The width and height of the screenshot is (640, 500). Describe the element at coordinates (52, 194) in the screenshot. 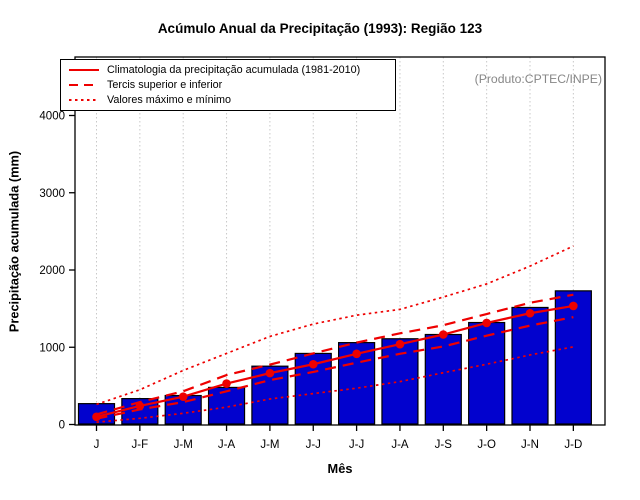

I see `y-tick-label: 3000` at that location.